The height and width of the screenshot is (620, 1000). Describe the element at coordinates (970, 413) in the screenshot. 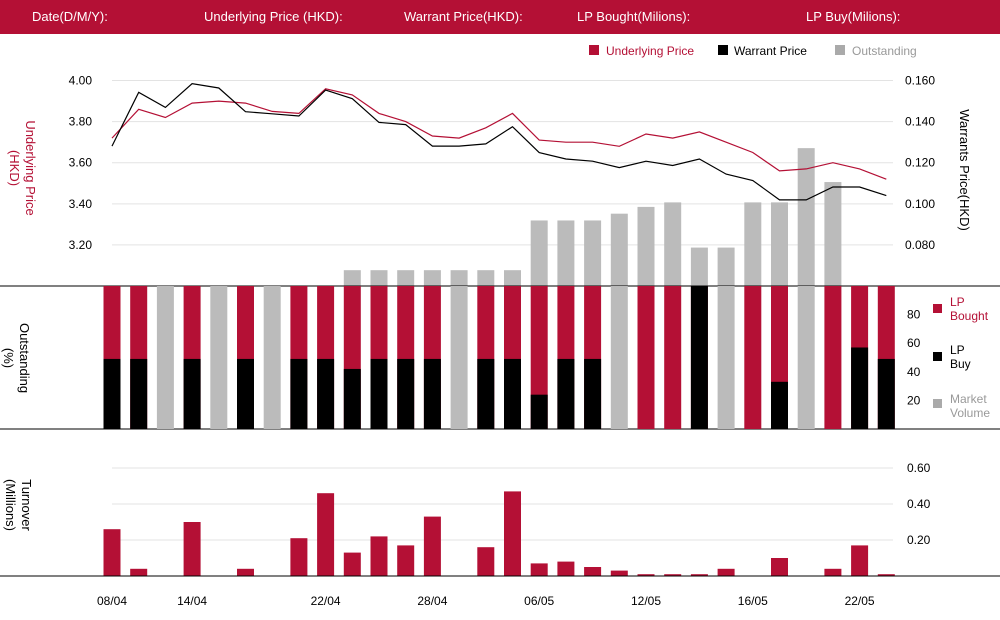

I see `legend-market-volume-line2: Volume` at that location.